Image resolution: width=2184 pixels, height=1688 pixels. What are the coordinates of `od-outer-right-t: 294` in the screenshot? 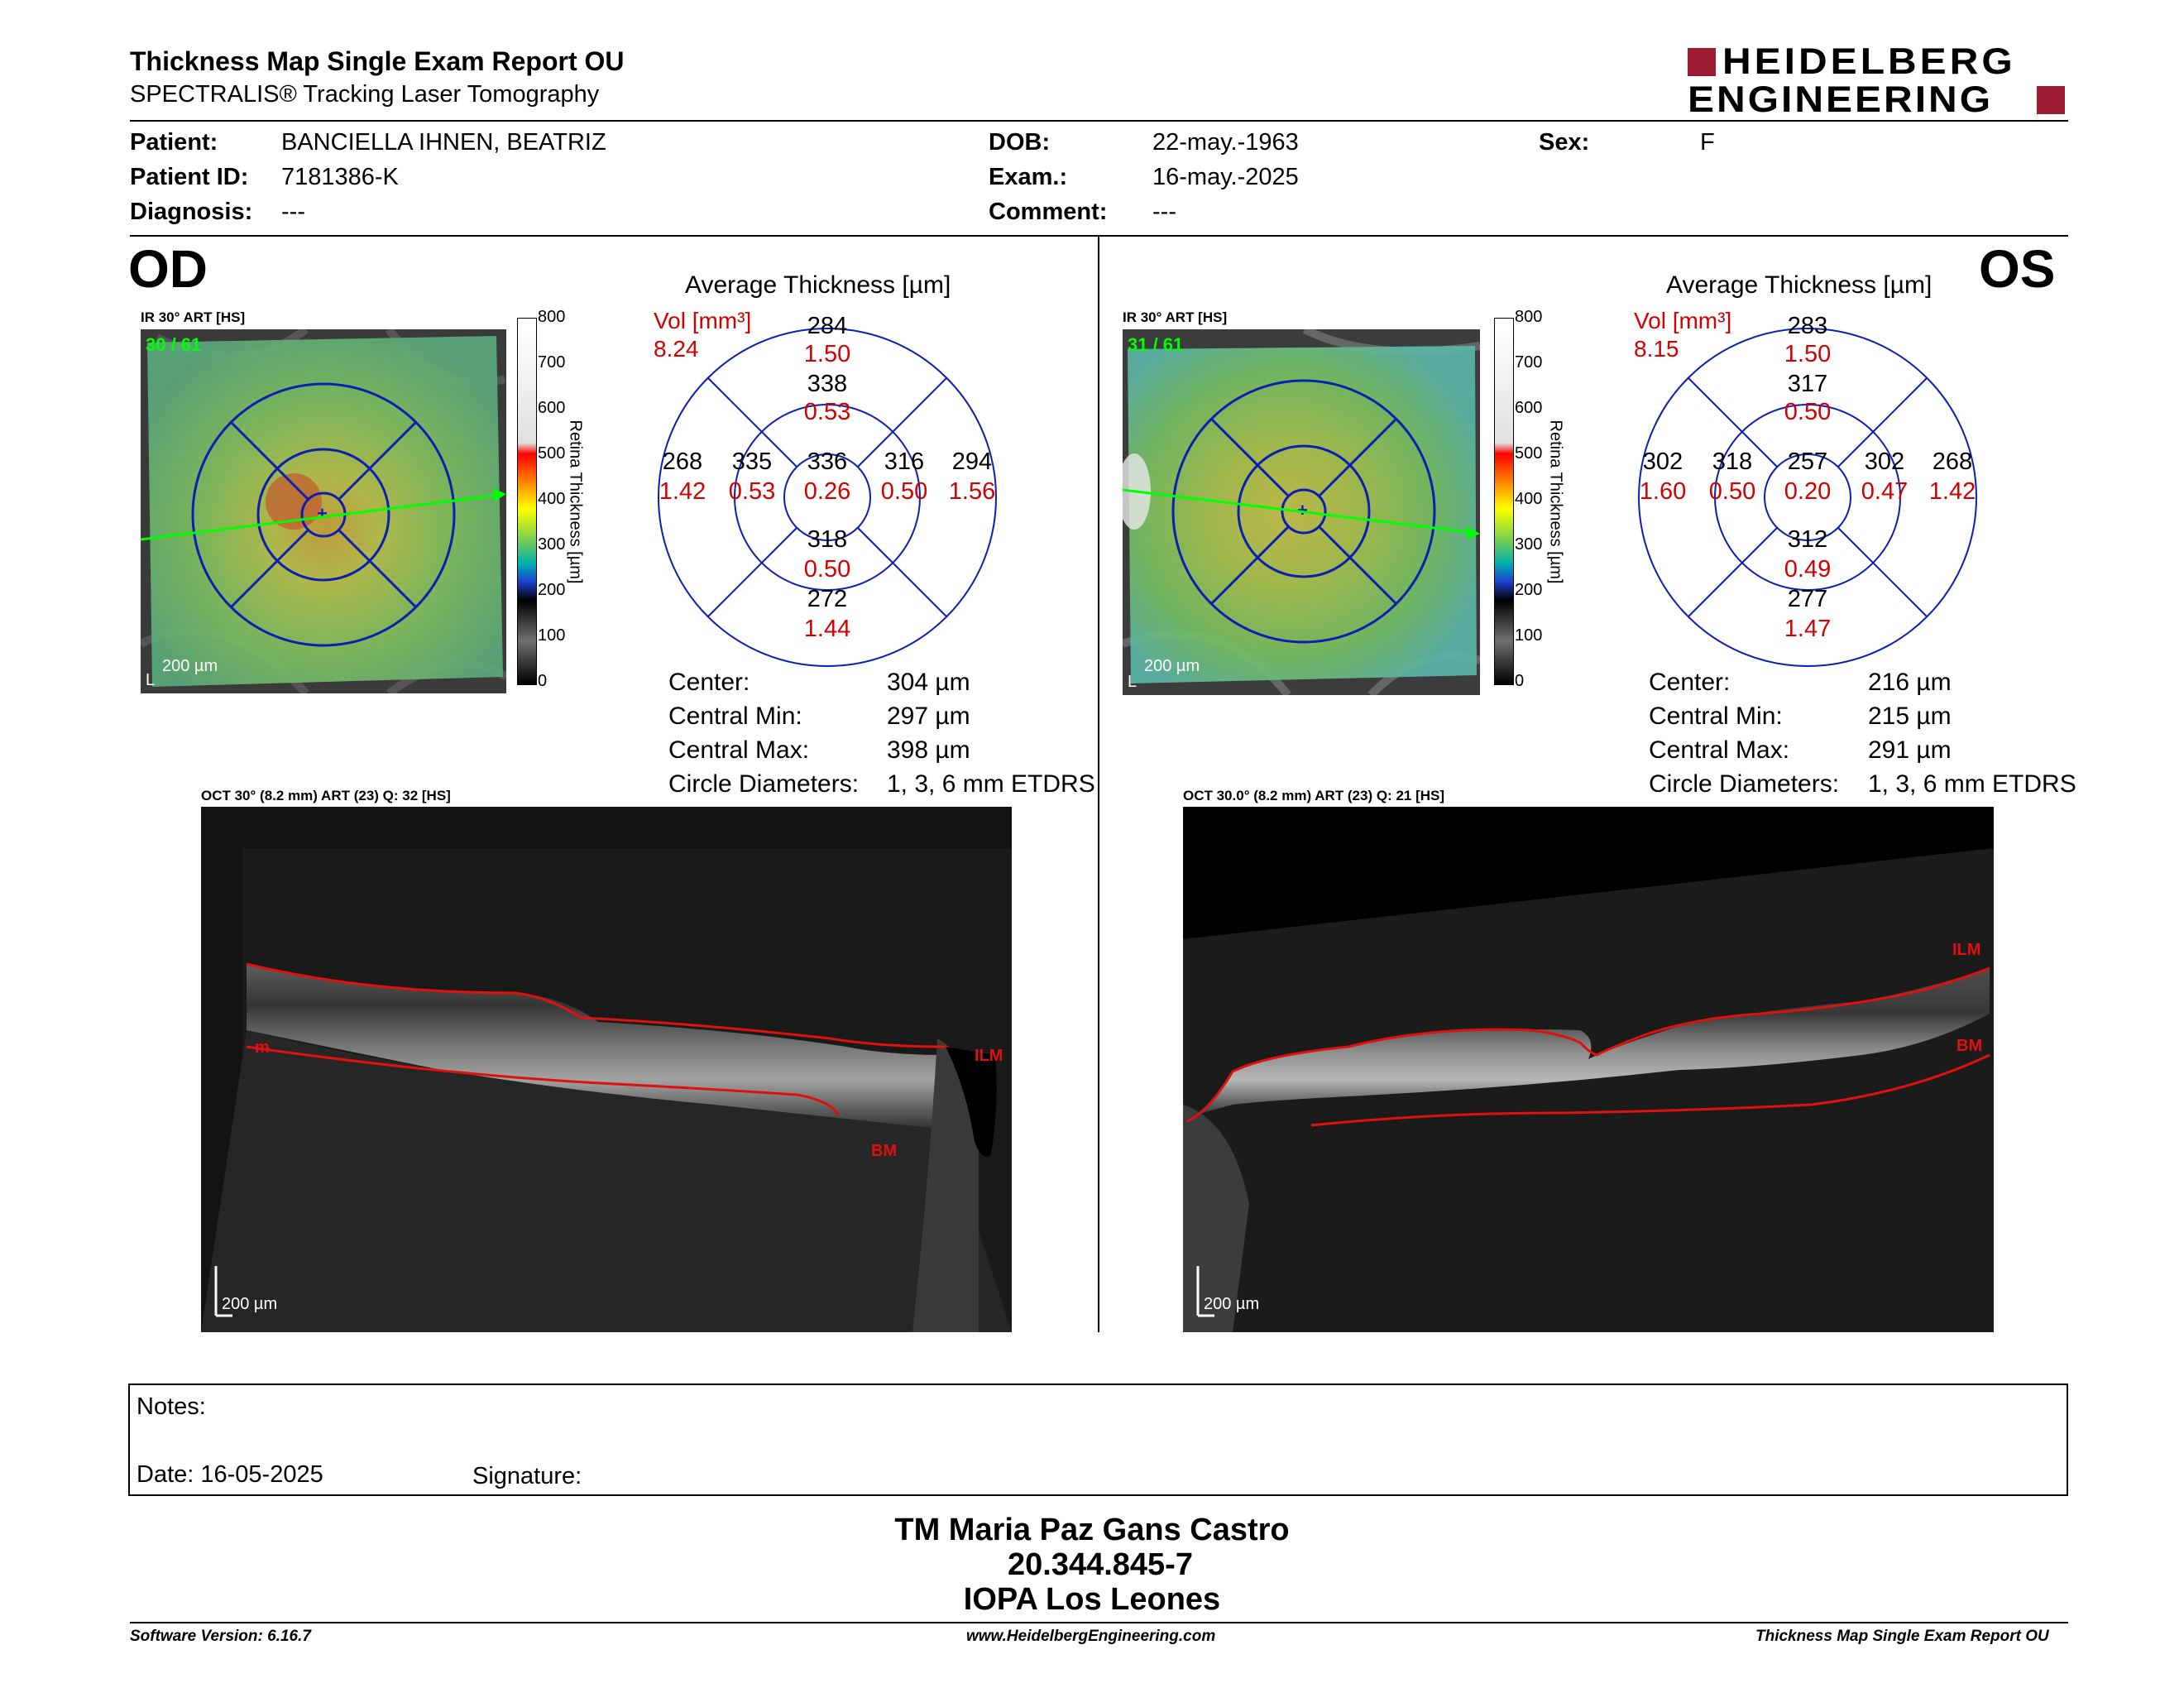 It's located at (972, 461).